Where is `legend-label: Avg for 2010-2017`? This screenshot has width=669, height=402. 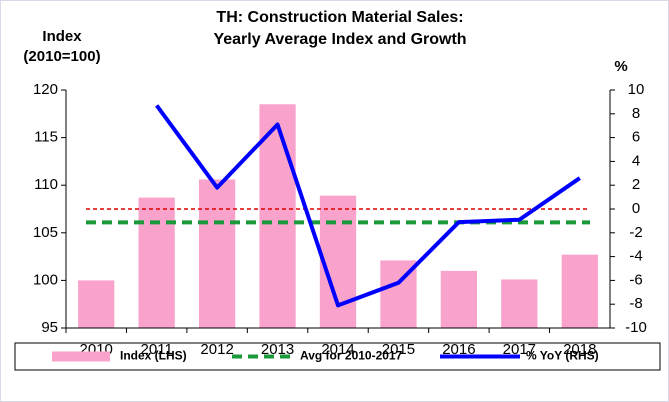
legend-label: Avg for 2010-2017 is located at coordinates (351, 356).